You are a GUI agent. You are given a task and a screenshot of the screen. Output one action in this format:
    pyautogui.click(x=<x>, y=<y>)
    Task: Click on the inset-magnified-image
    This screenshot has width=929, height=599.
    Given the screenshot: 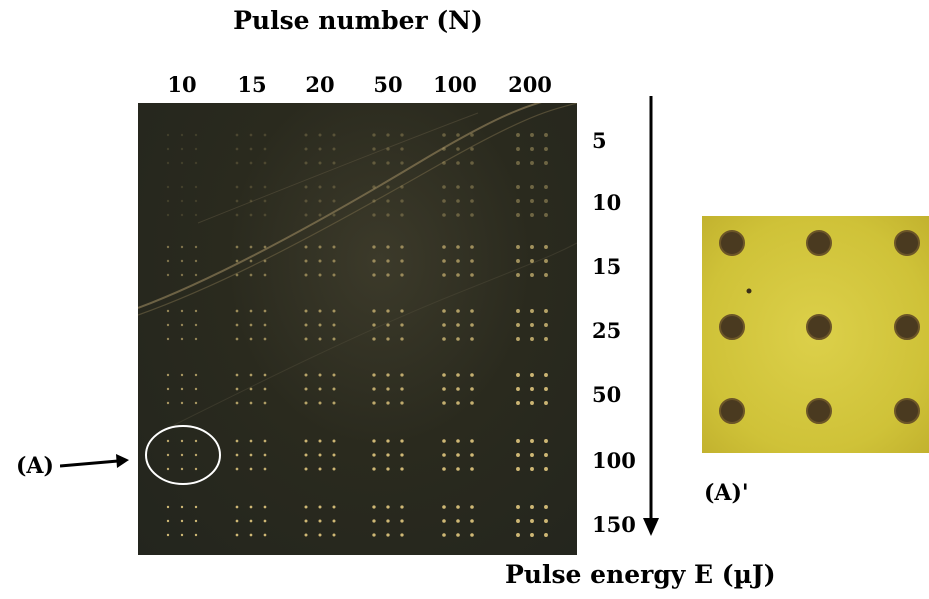 What is the action you would take?
    pyautogui.click(x=815, y=334)
    